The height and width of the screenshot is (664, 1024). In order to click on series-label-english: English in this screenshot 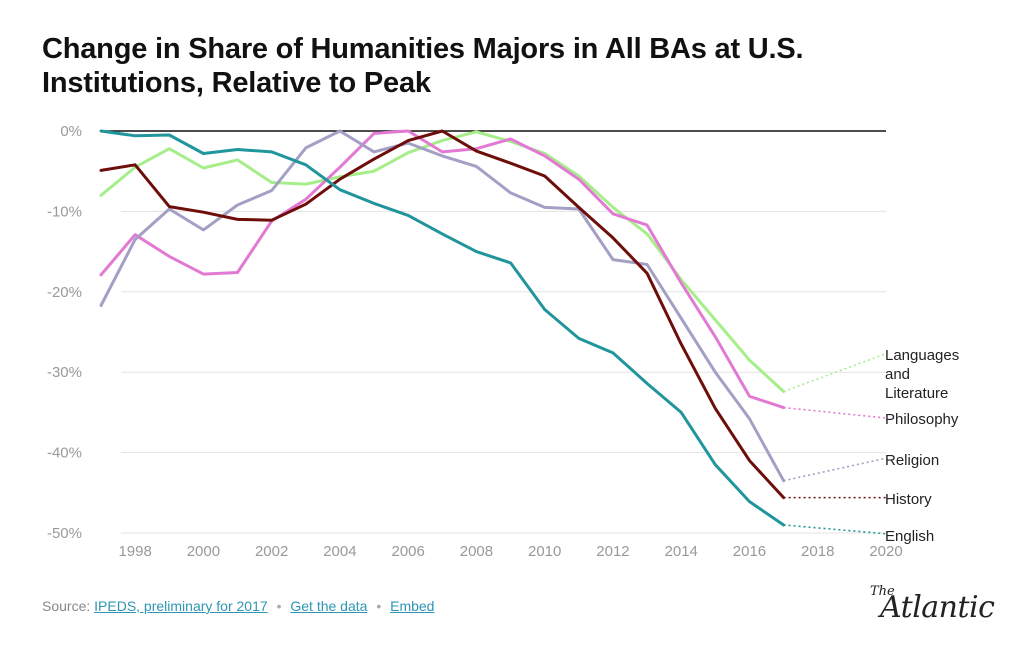, I will do `click(909, 536)`.